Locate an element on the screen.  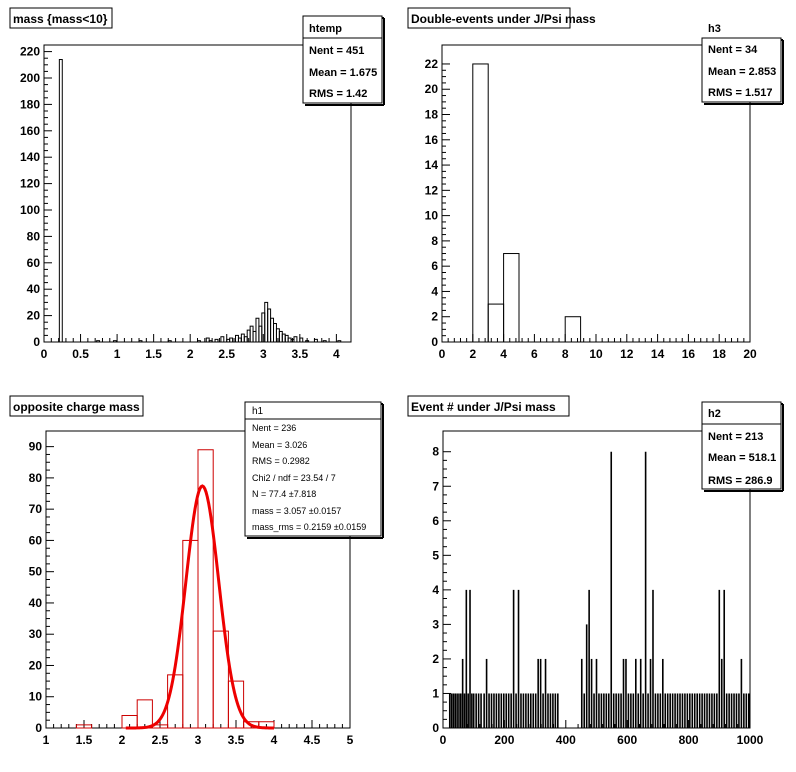
chart-title: Event # under J/Psi mass is located at coordinates (483, 407).